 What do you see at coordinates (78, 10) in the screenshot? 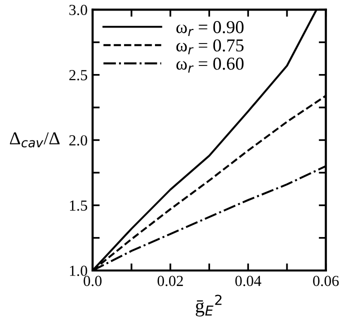
I see `y-tick-label: 3.0` at bounding box center [78, 10].